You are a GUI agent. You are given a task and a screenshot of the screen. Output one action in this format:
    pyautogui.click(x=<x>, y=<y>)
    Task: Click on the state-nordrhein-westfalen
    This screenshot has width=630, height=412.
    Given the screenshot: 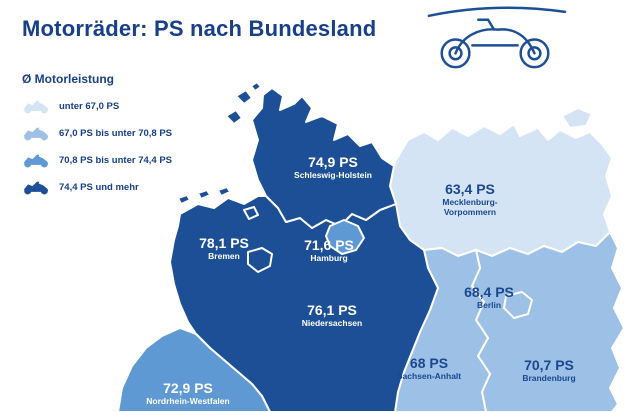 What is the action you would take?
    pyautogui.click(x=194, y=369)
    